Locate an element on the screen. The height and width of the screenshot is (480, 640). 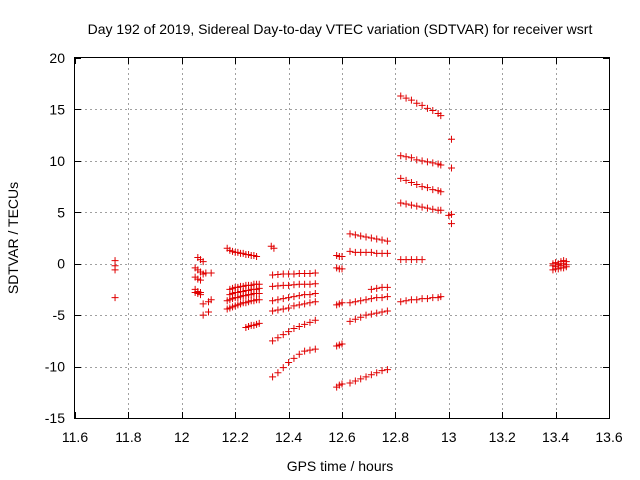
series-b4 is located at coordinates (294, 306).